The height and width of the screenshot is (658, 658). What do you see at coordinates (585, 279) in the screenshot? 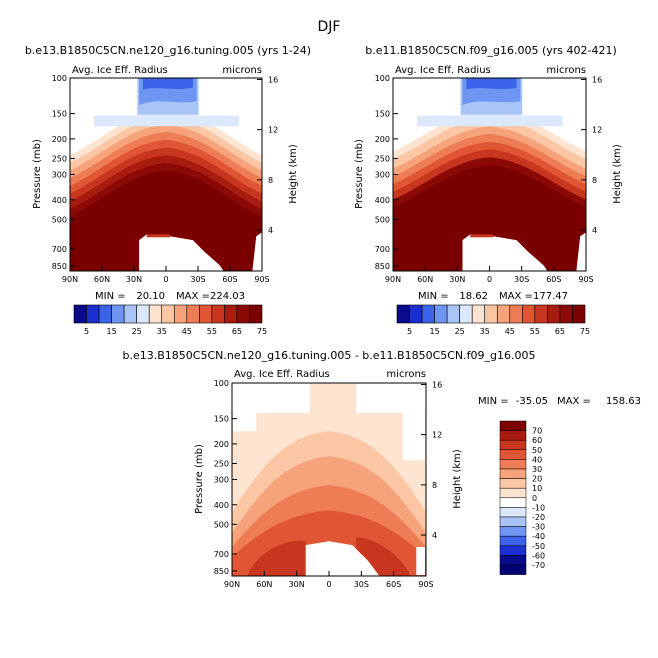
I see `panel-2-xtick: 90S` at bounding box center [585, 279].